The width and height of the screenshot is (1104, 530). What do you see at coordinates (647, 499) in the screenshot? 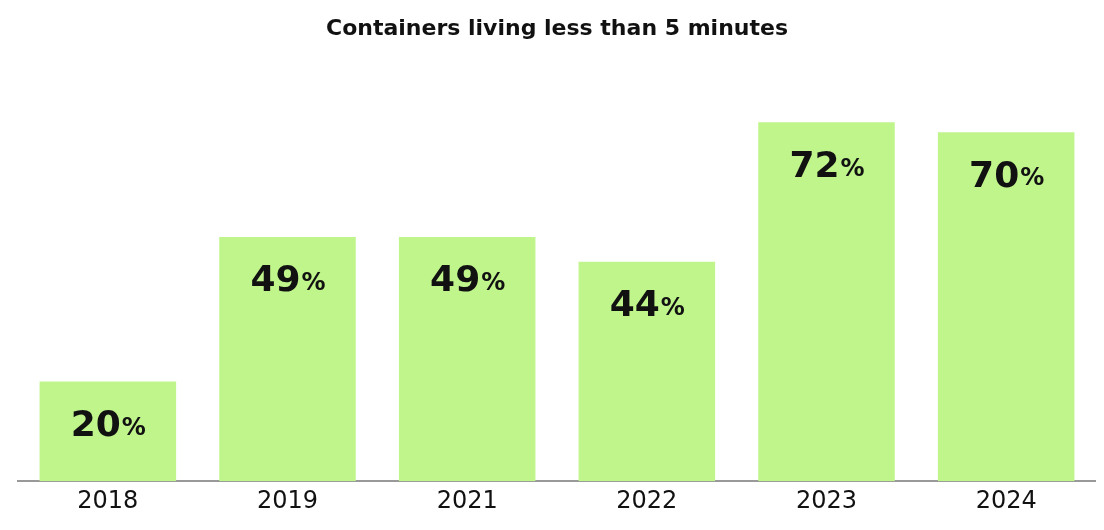
I see `x-tick-label: 2022` at bounding box center [647, 499].